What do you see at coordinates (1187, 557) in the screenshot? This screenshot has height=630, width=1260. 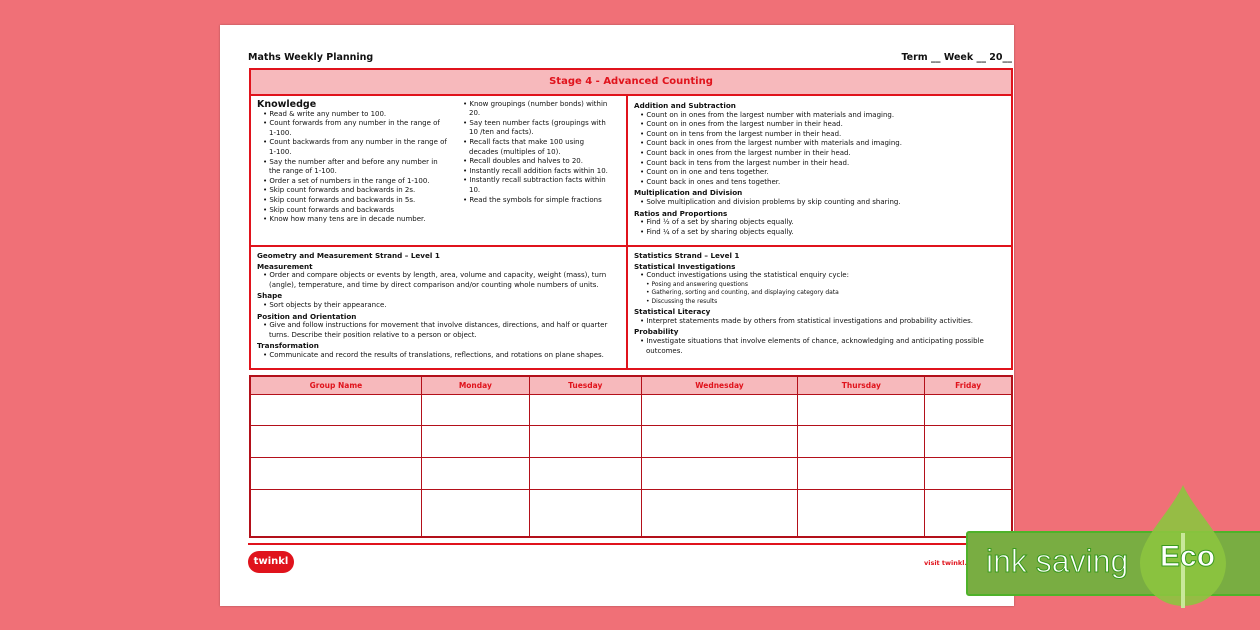 I see `eco-badge: Eco` at bounding box center [1187, 557].